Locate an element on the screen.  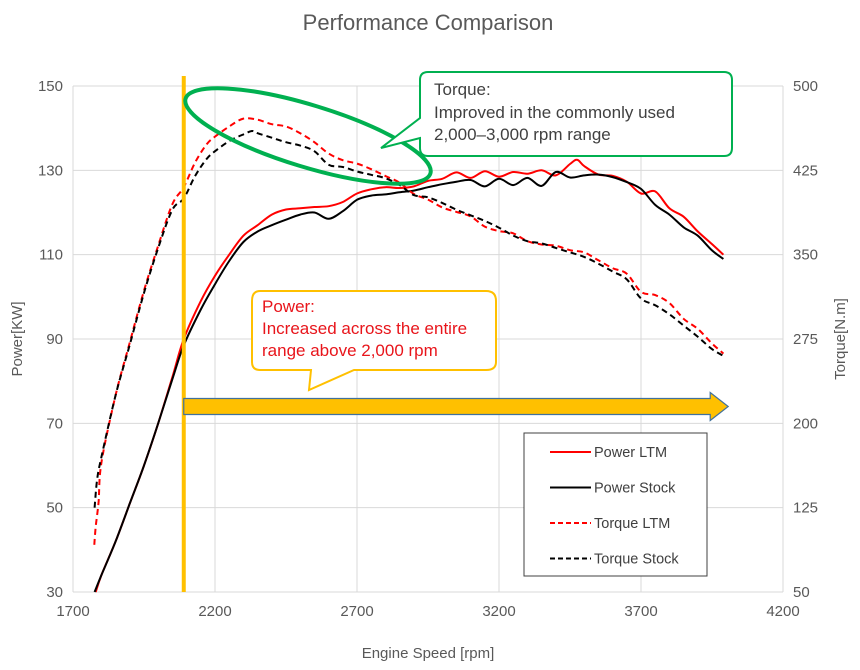
y2-tick-label: 125 is located at coordinates (805, 508).